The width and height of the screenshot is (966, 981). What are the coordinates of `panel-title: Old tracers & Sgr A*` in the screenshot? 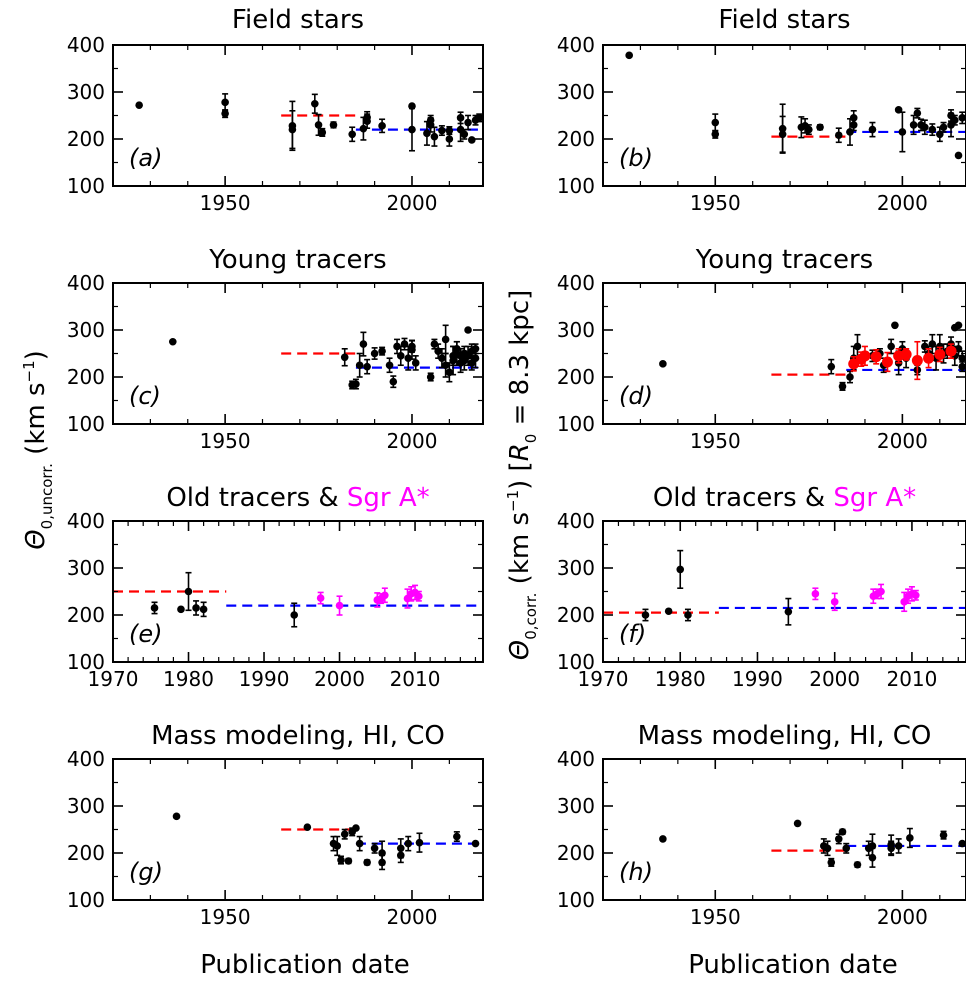 It's located at (297, 498).